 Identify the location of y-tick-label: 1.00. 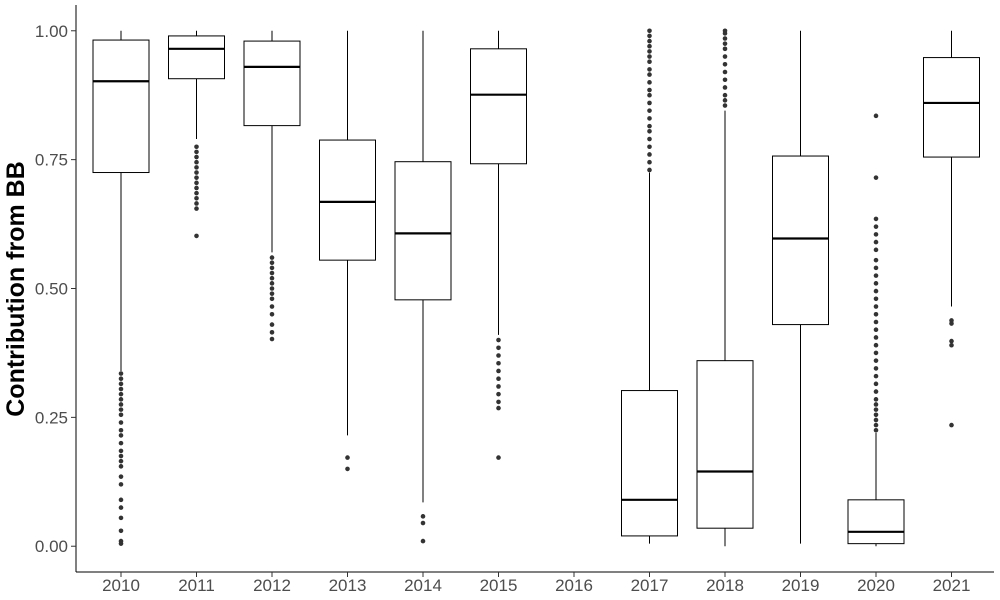
(51, 31).